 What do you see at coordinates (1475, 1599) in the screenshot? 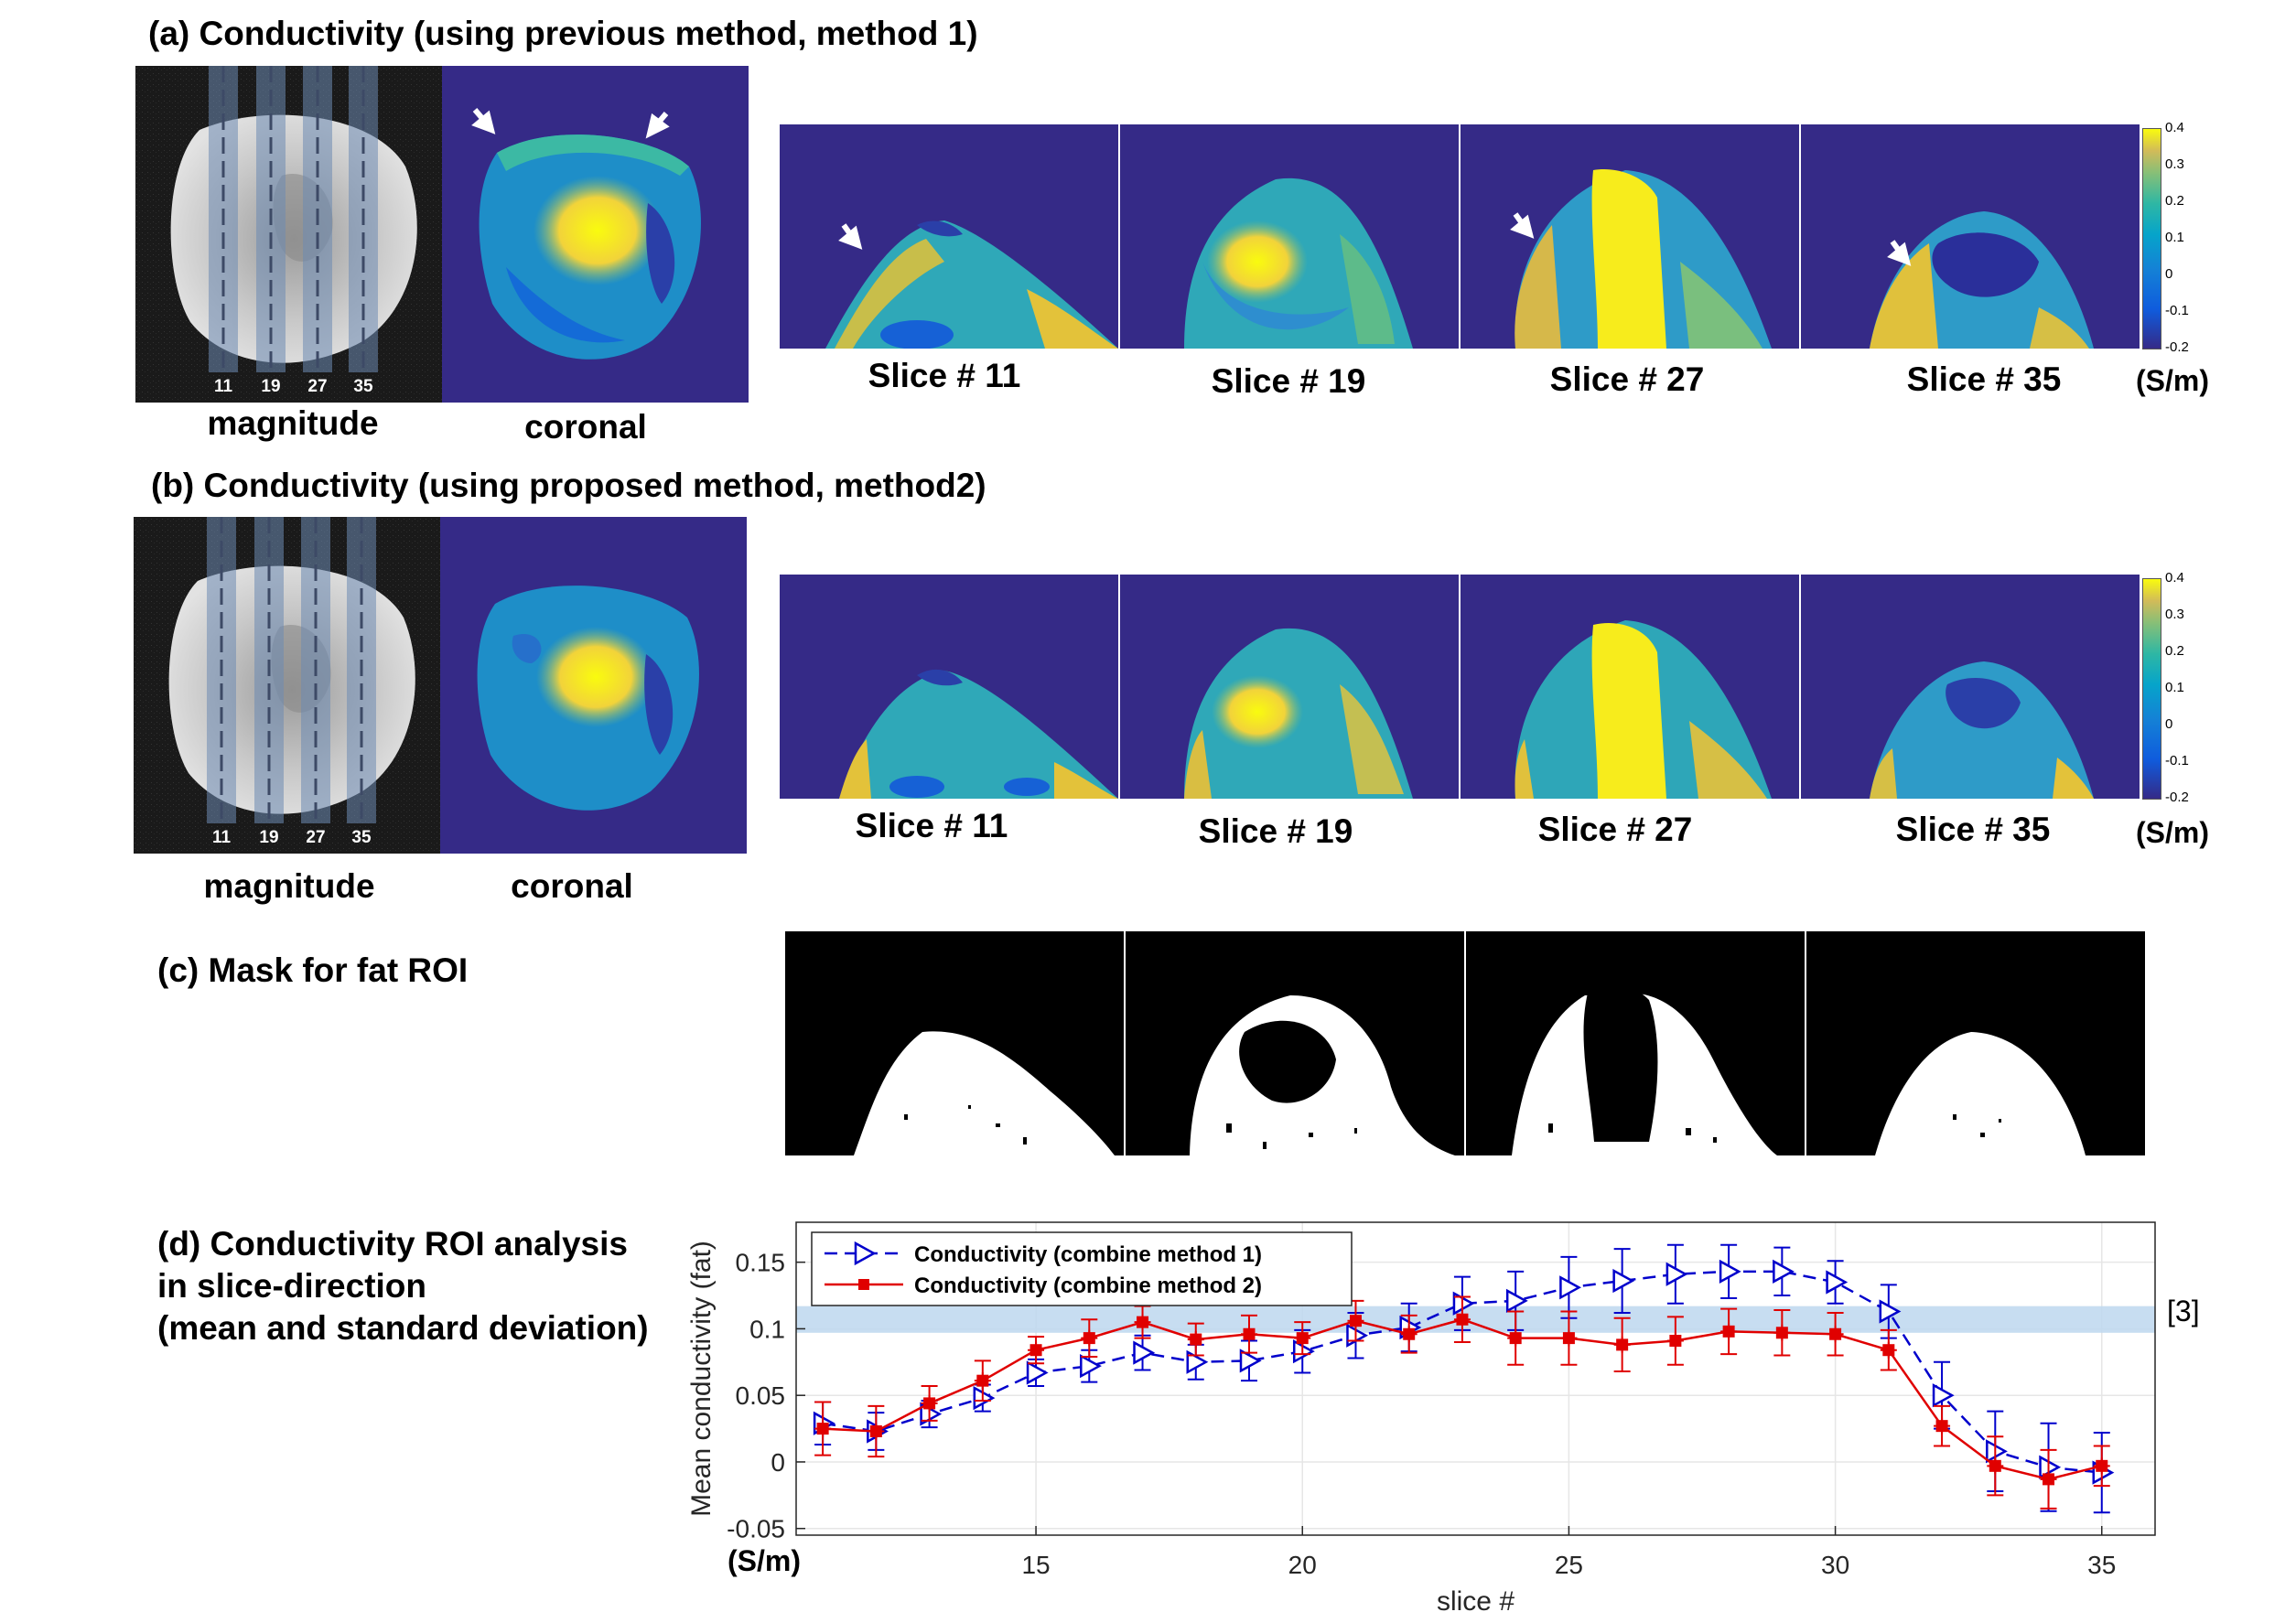
I see `x-axis-label: slice #` at bounding box center [1475, 1599].